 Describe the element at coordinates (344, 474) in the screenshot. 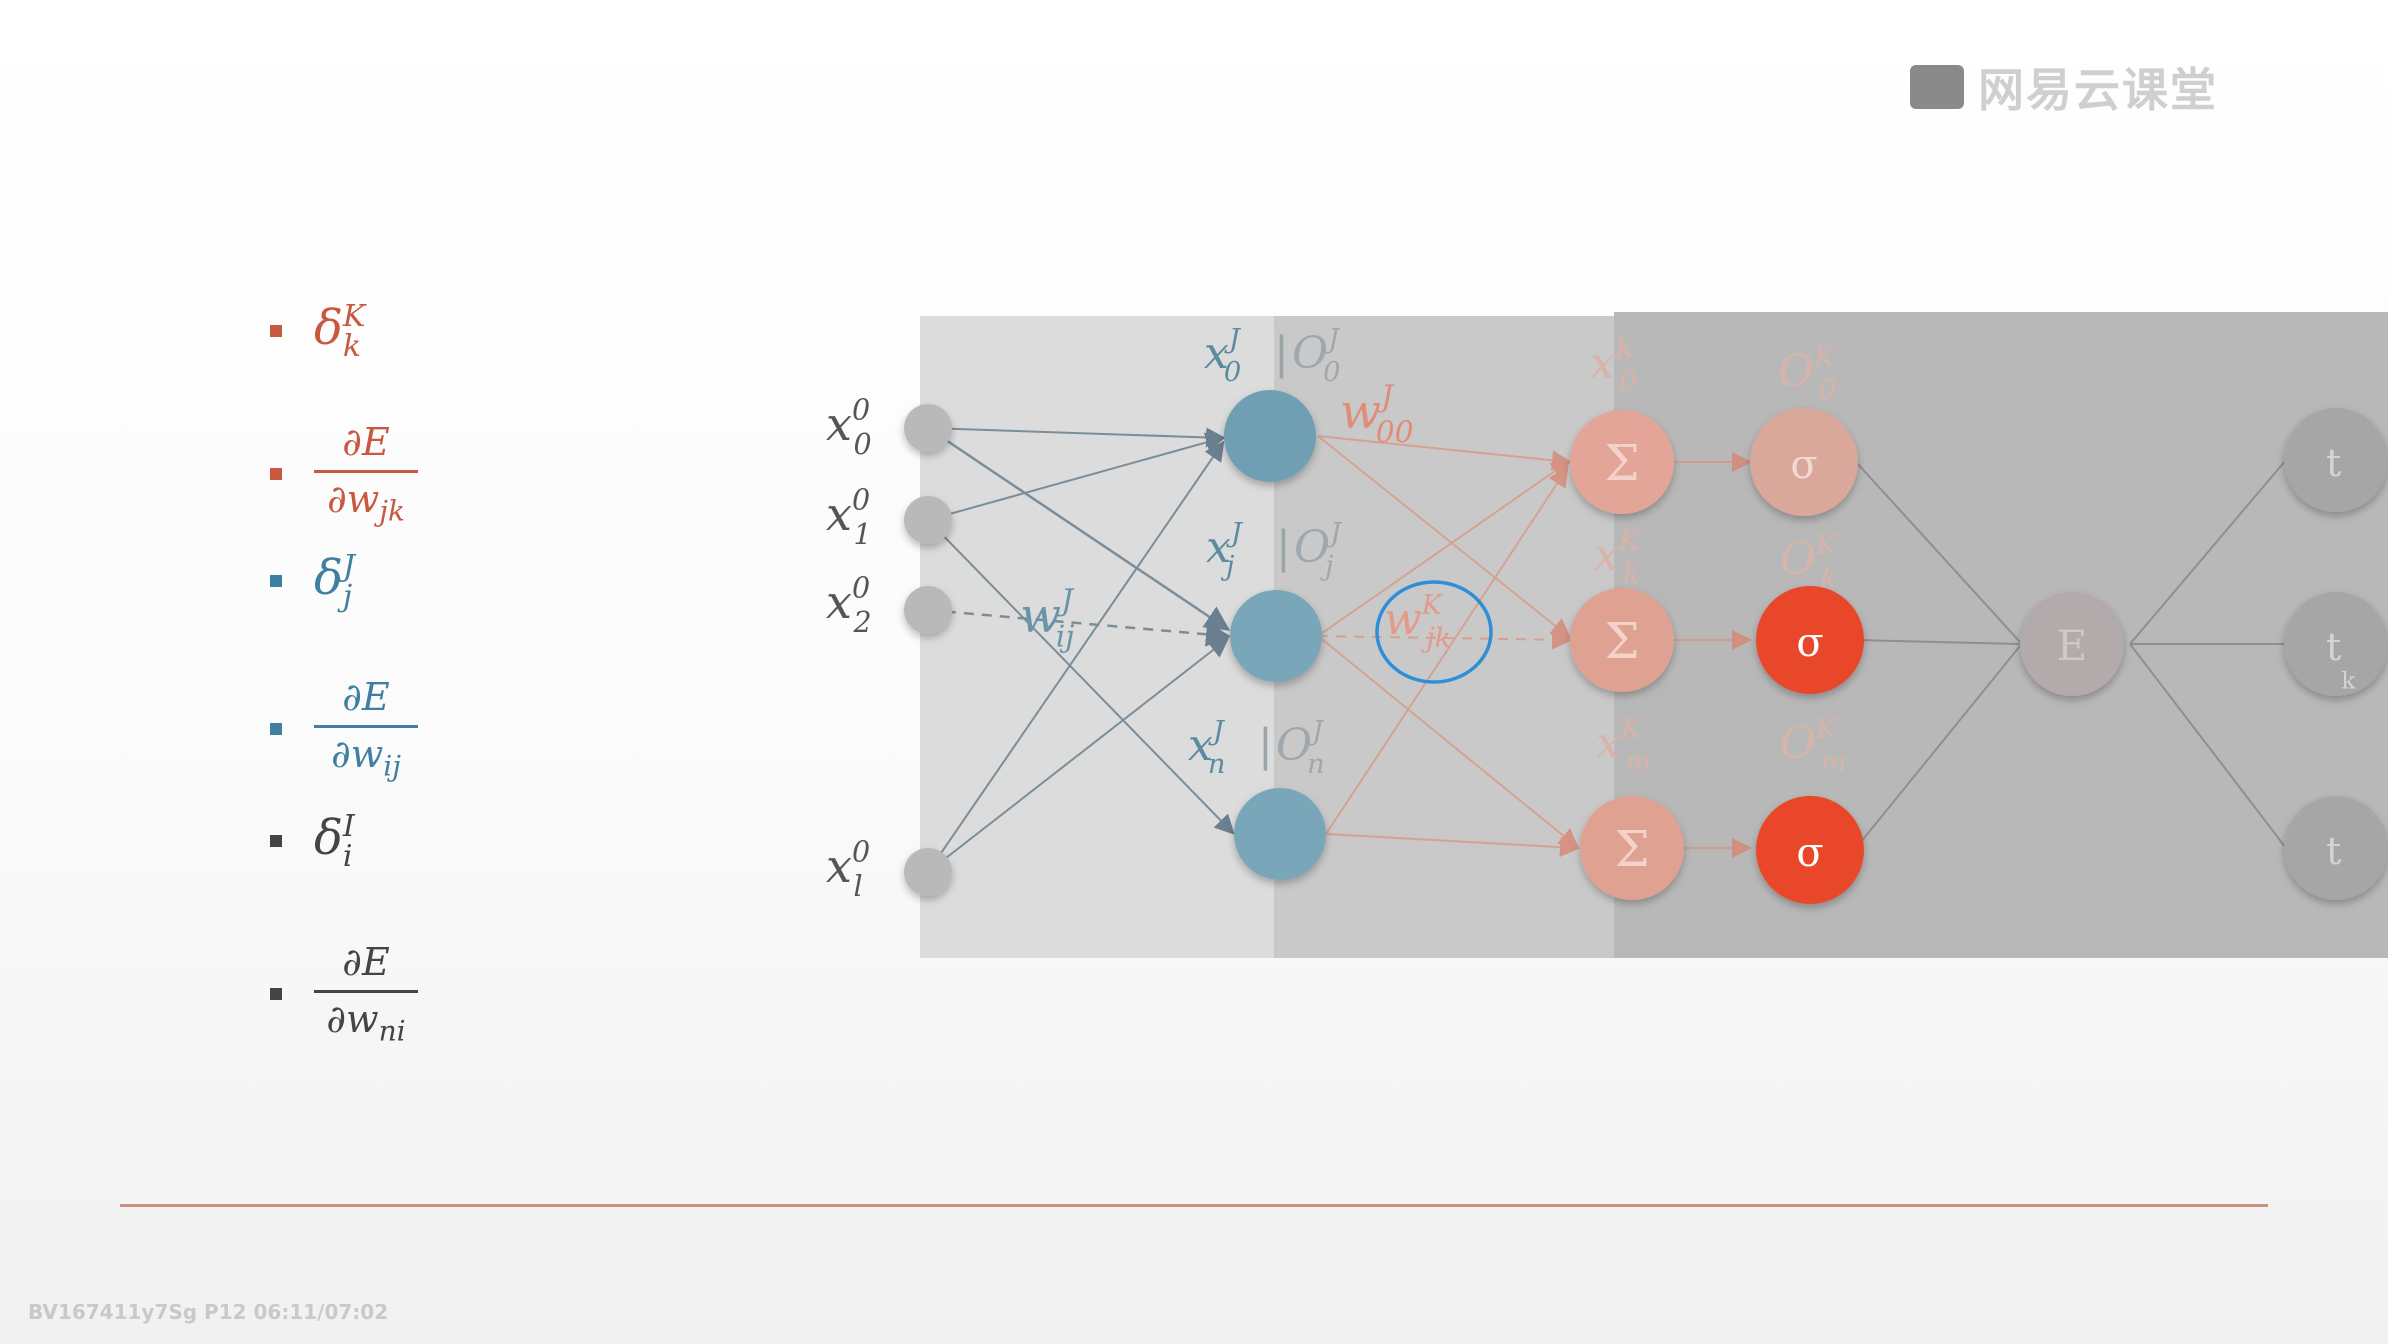

I see `gradient-item: ∂E ∂wjk` at that location.